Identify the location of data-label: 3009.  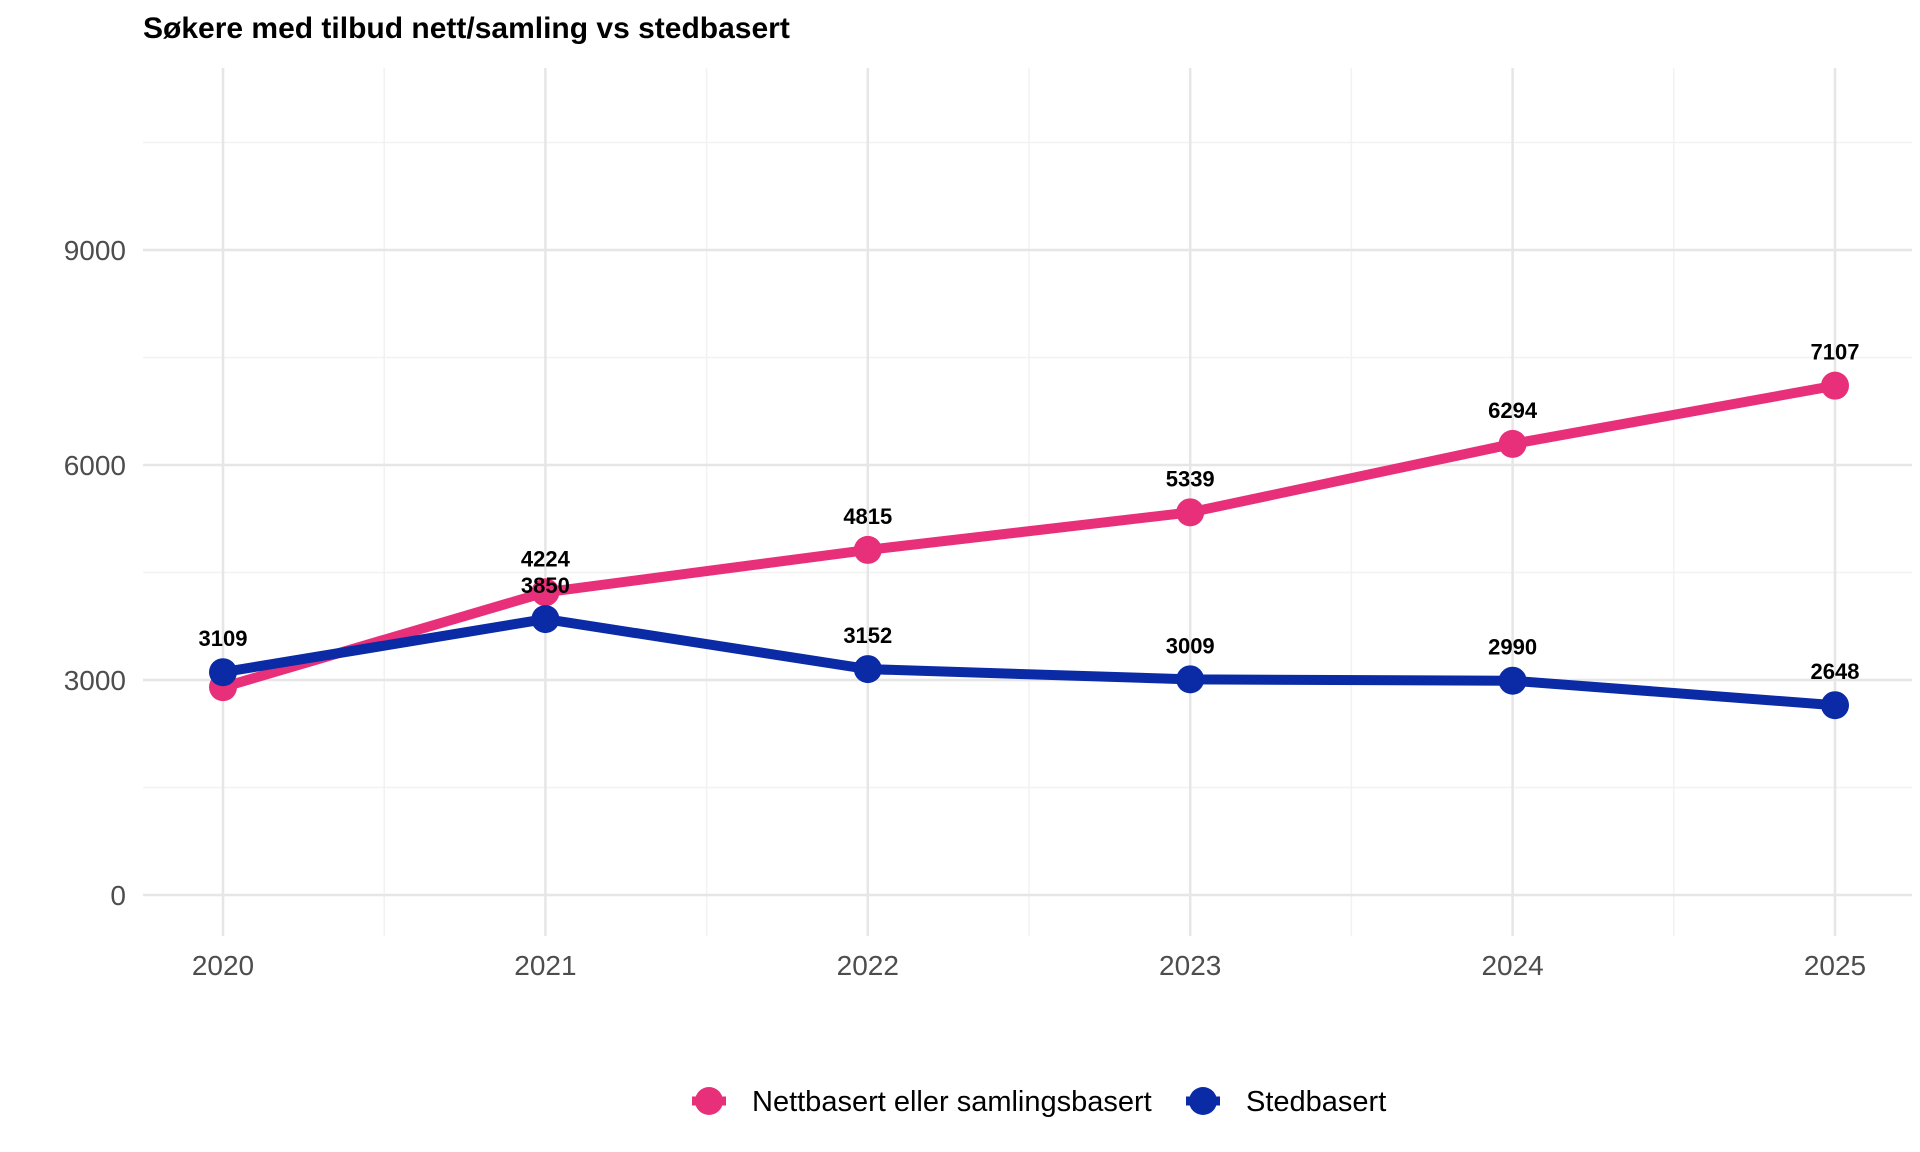
(1190, 645).